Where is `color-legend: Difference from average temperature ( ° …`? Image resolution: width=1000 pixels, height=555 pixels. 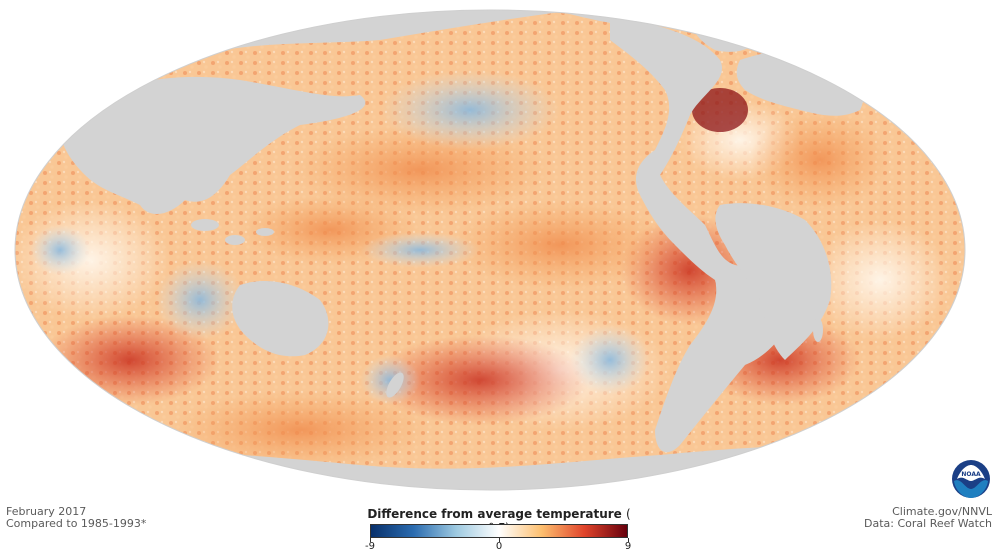 color-legend: Difference from average temperature ( ° … is located at coordinates (498, 530).